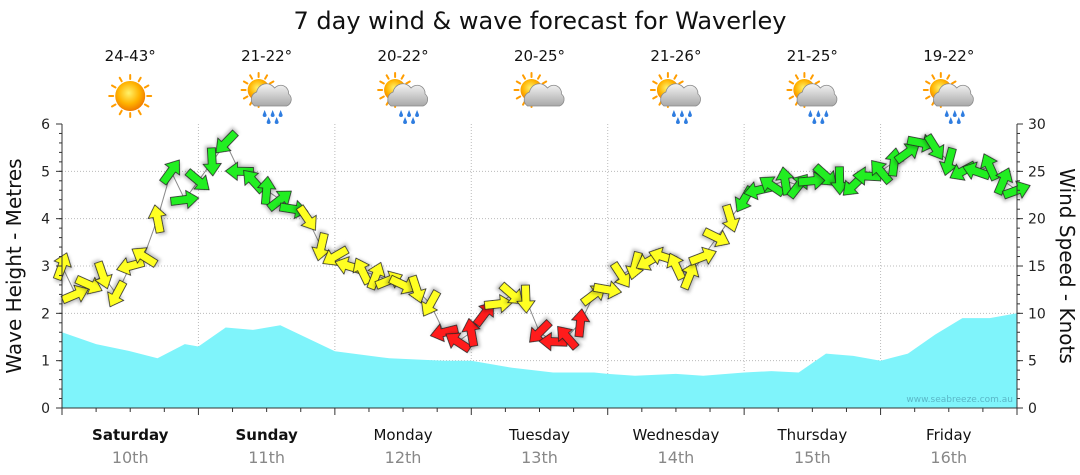 This screenshot has height=475, width=1080. I want to click on temperature-range: 20-25°, so click(539, 56).